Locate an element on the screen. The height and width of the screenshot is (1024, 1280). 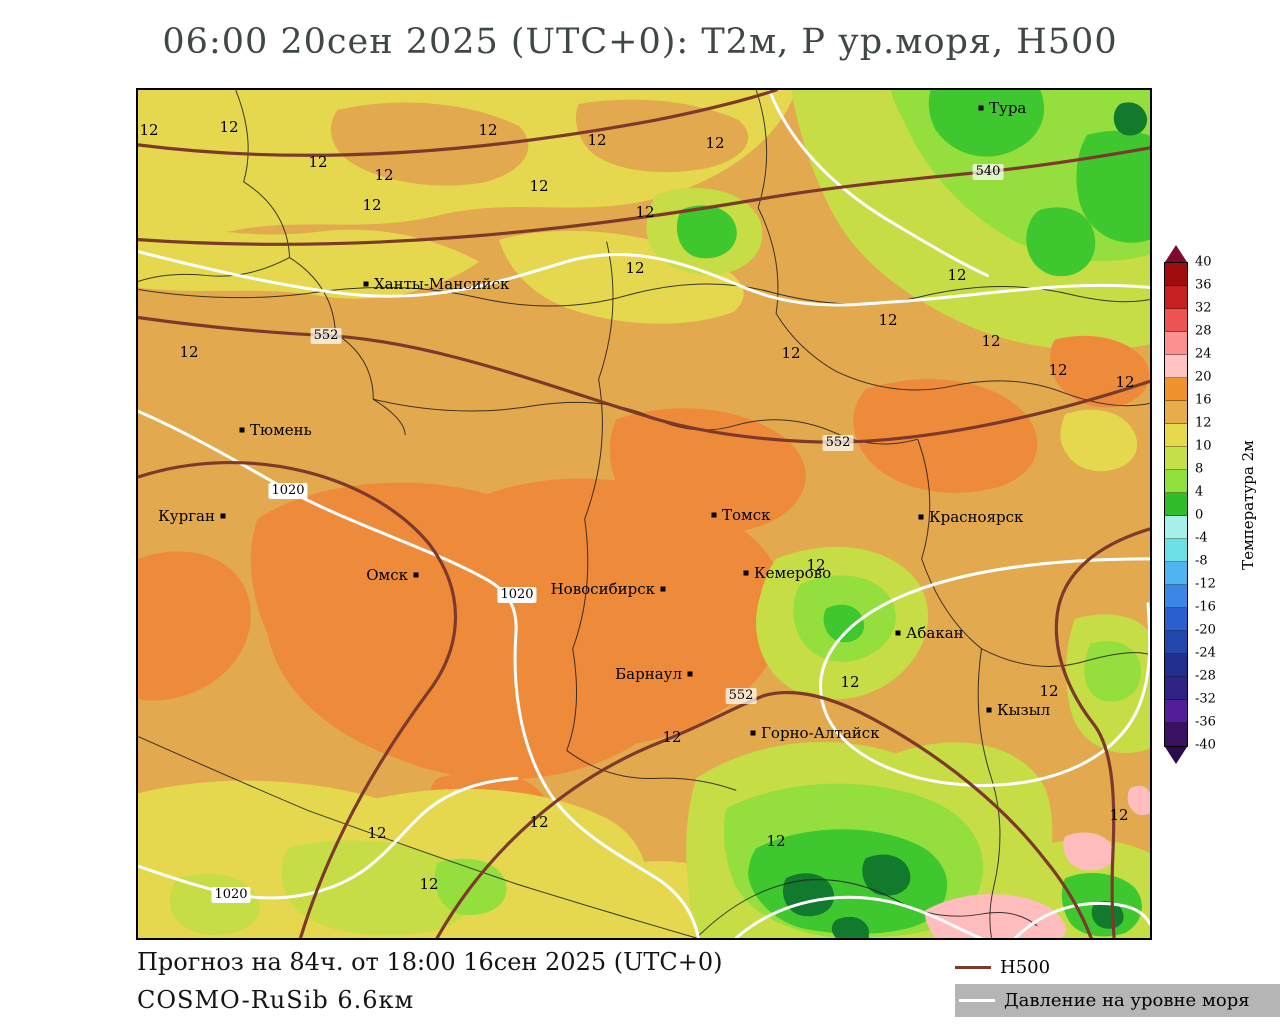
colorbar-tick: 8 is located at coordinates (1199, 469).